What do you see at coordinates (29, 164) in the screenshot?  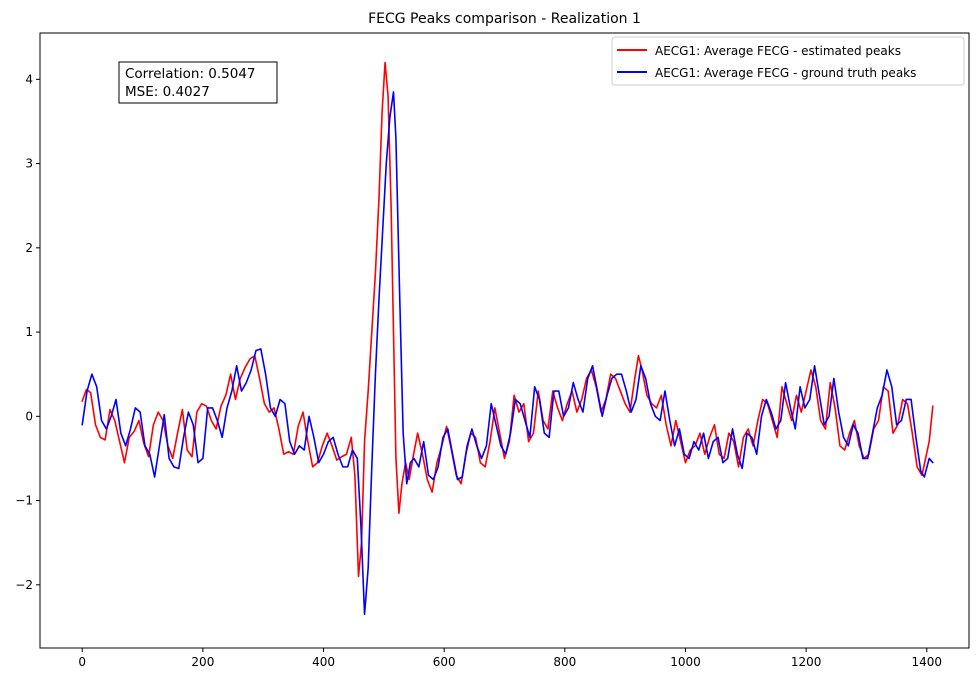 I see `y-tick-label: 3` at bounding box center [29, 164].